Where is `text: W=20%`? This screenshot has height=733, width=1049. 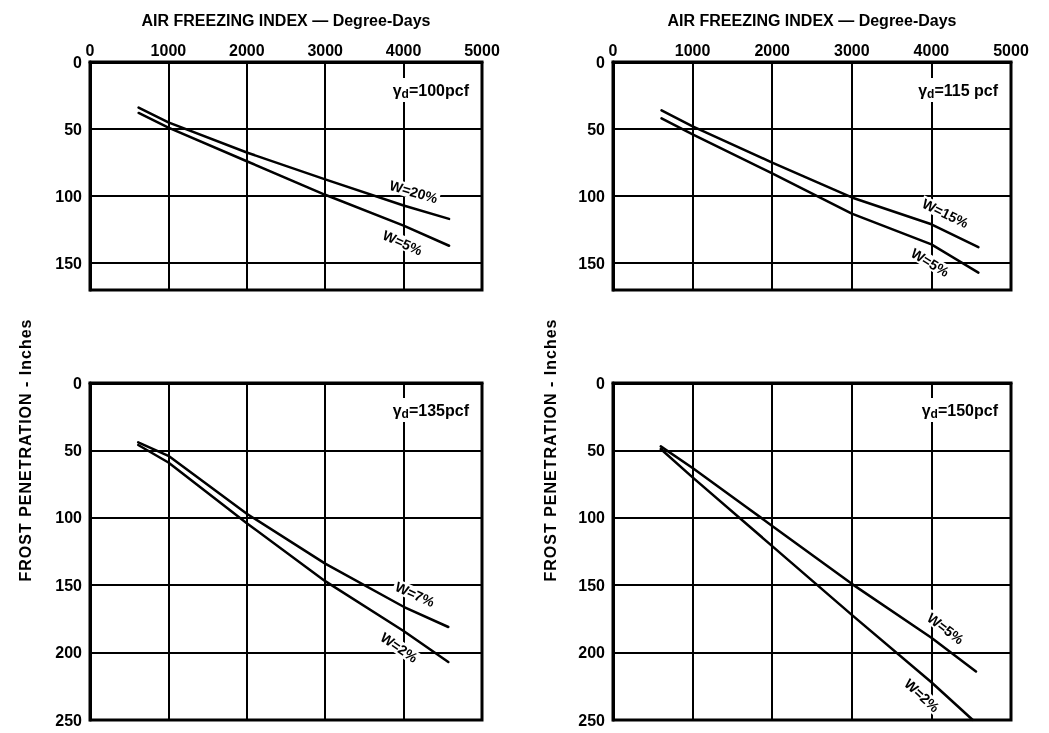 text: W=20% is located at coordinates (414, 192).